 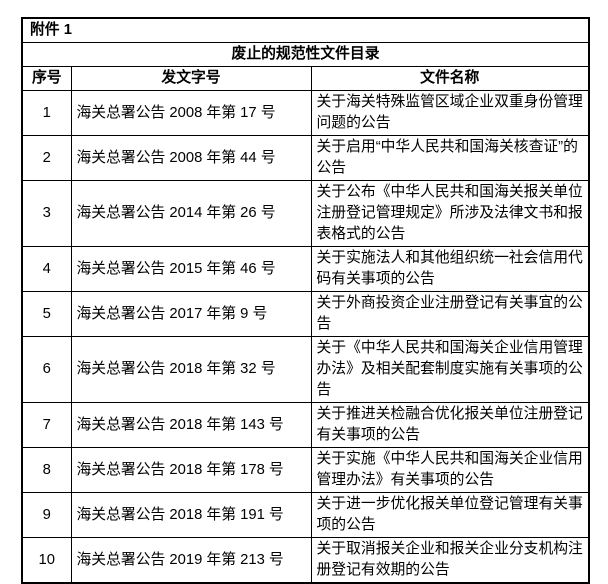 I want to click on file-name-cell: 关于进一步优化报关单位登记管理有关事项的公告, so click(x=450, y=515).